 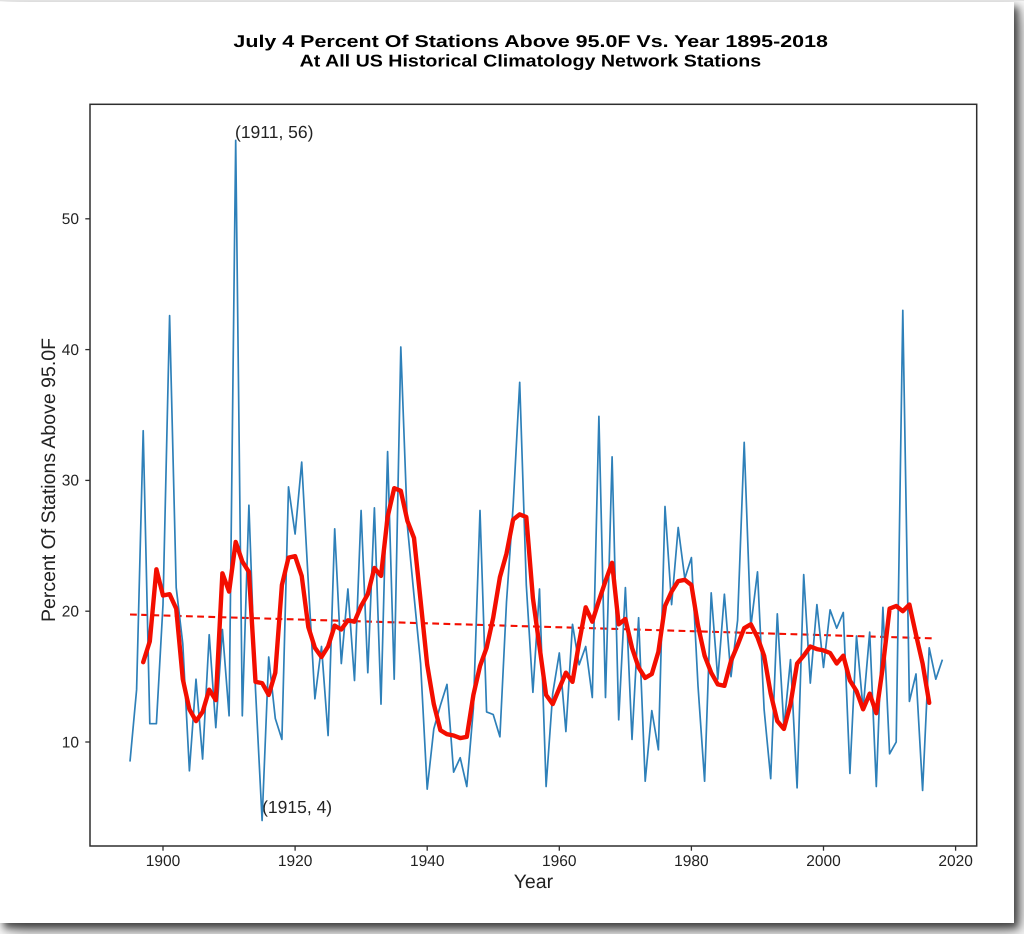 I want to click on svg-text: 2000, so click(x=823, y=861).